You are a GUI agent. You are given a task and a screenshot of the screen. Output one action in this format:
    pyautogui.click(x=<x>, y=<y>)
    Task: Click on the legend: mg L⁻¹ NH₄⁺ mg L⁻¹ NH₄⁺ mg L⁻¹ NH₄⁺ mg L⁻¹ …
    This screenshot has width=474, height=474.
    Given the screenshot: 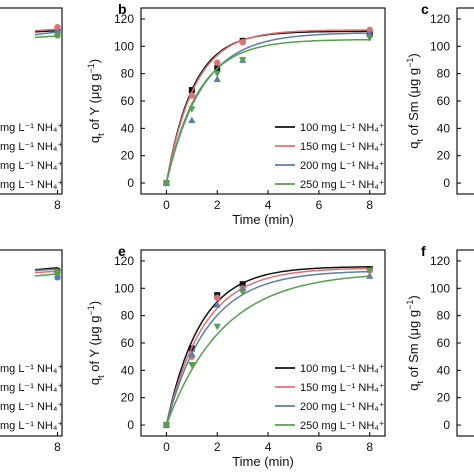 What is the action you would take?
    pyautogui.click(x=31, y=397)
    